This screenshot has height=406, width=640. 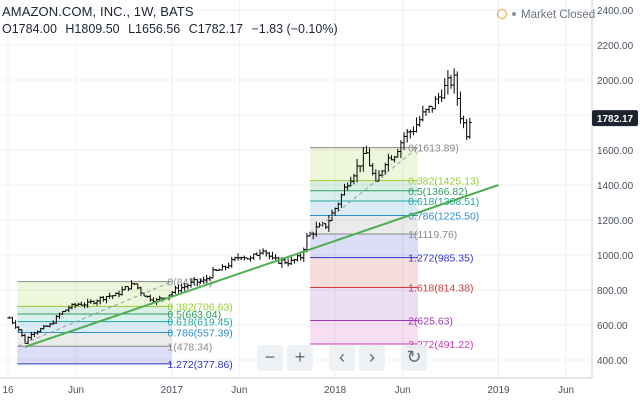 I want to click on price-axis-bg, so click(x=616, y=200).